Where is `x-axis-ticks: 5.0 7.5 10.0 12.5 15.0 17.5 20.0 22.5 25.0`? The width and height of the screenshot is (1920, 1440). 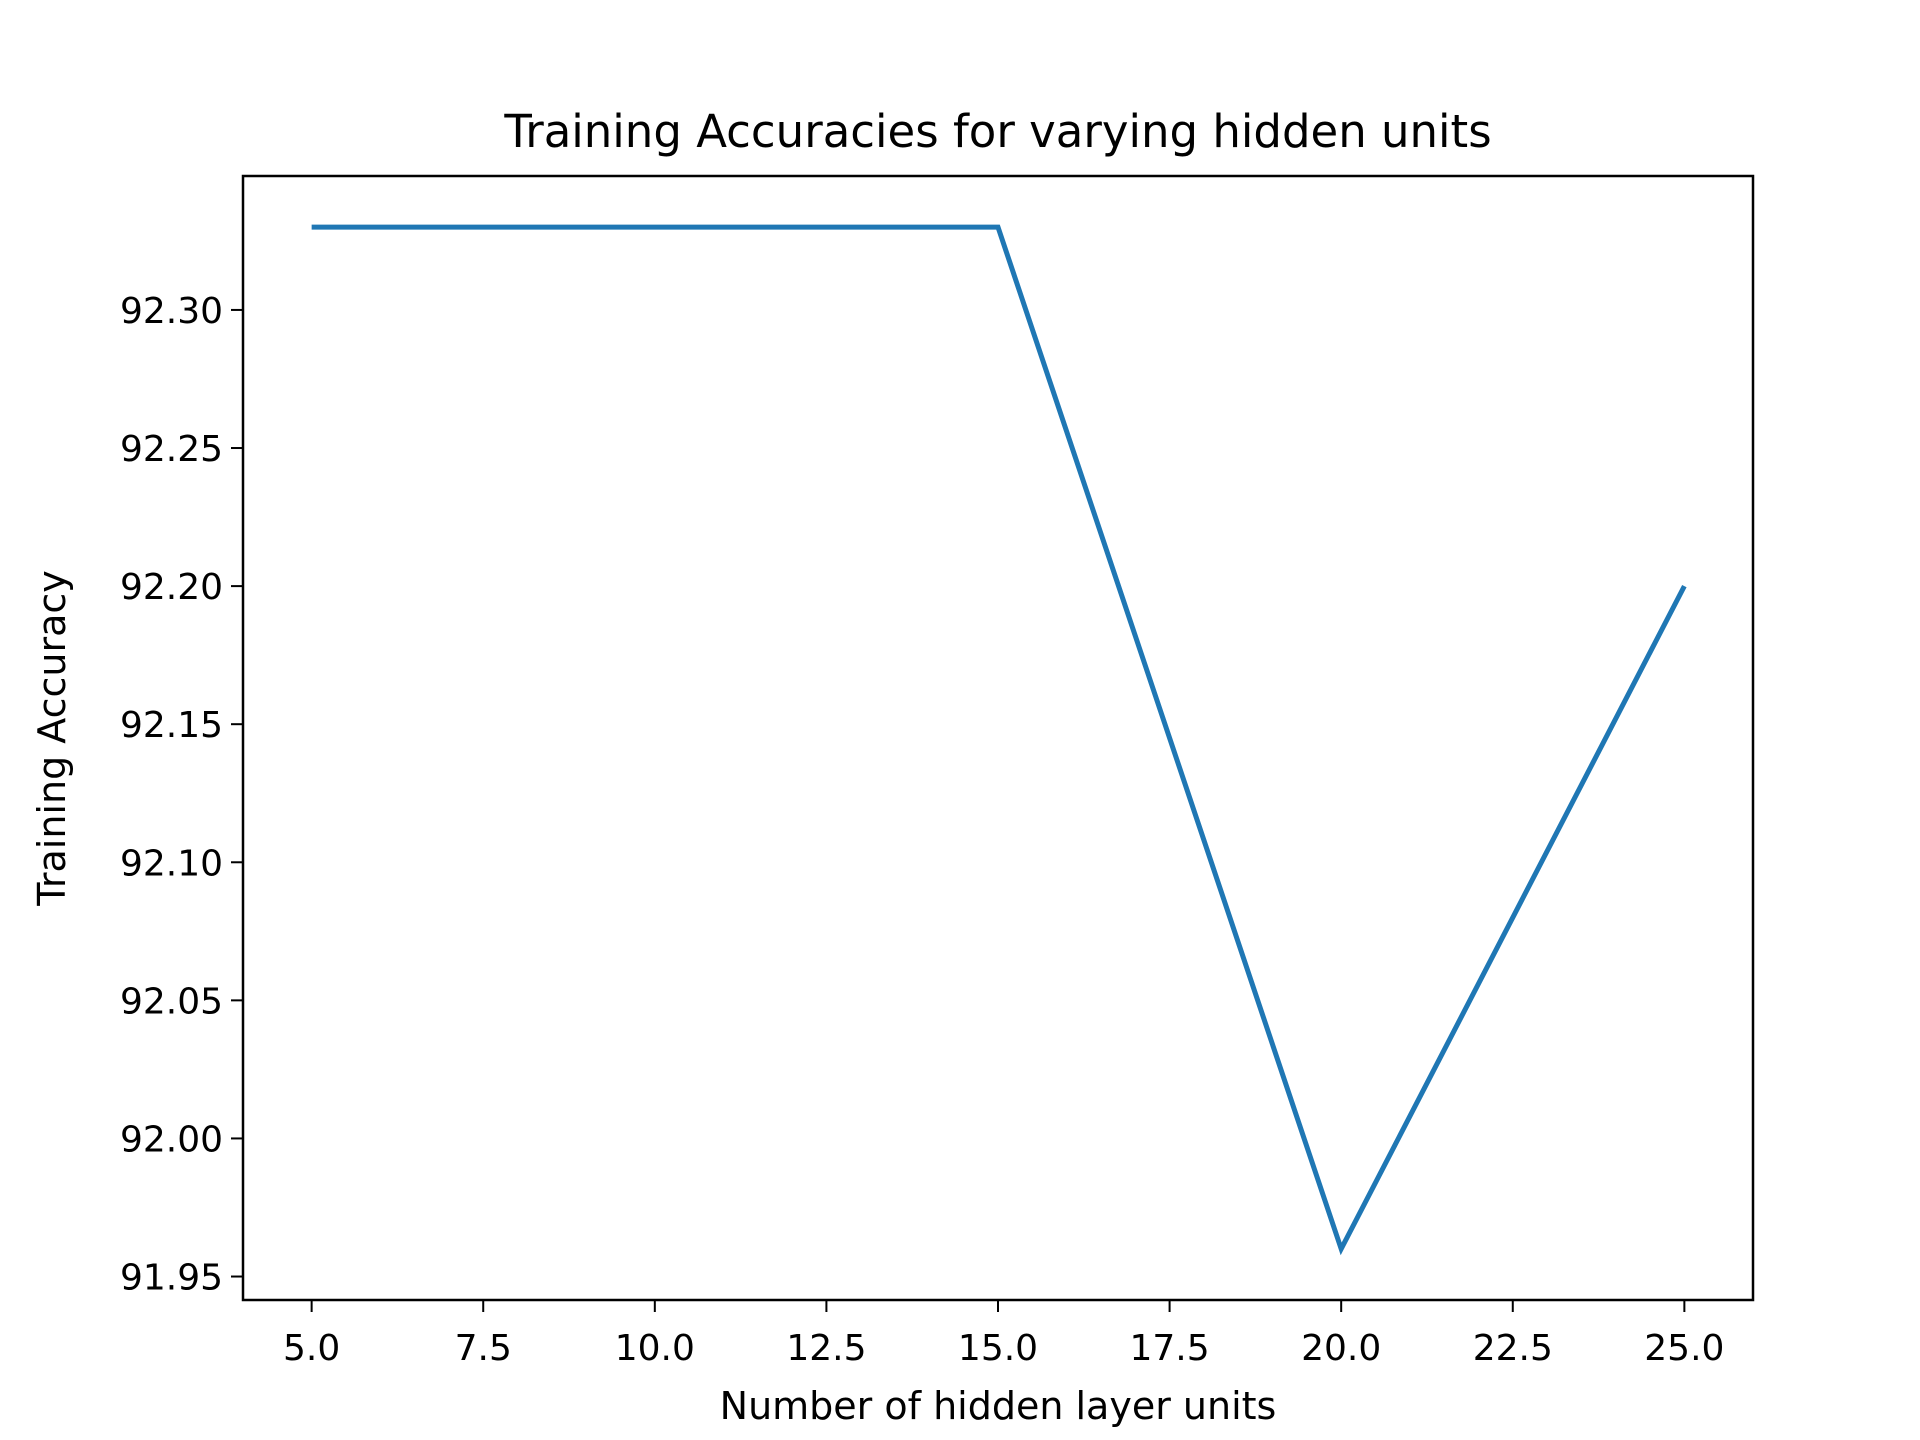
x-axis-ticks: 5.0 7.5 10.0 12.5 15.0 17.5 20.0 22.5 25.0 is located at coordinates (1003, 1334).